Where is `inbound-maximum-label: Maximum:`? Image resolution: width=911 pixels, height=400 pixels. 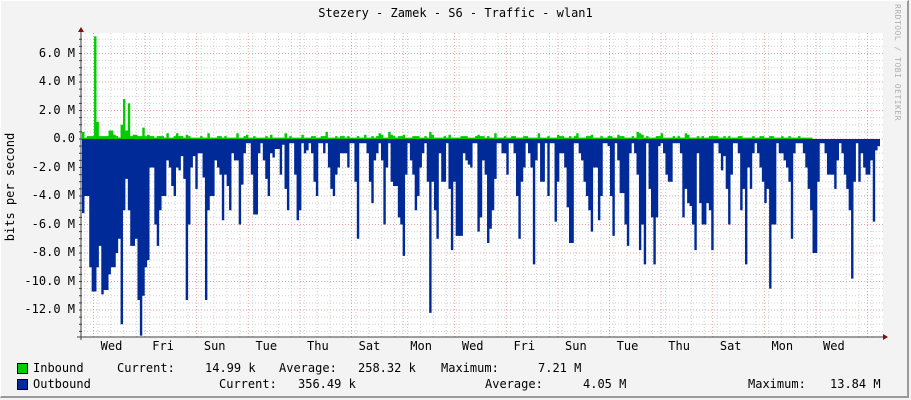
inbound-maximum-label: Maximum: is located at coordinates (470, 368).